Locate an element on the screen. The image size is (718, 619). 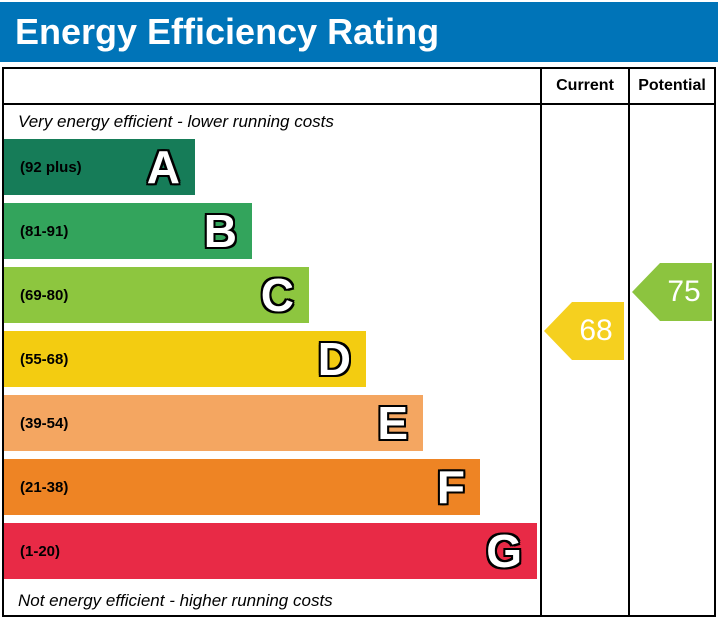
band-letter-c: C is located at coordinates (277, 295).